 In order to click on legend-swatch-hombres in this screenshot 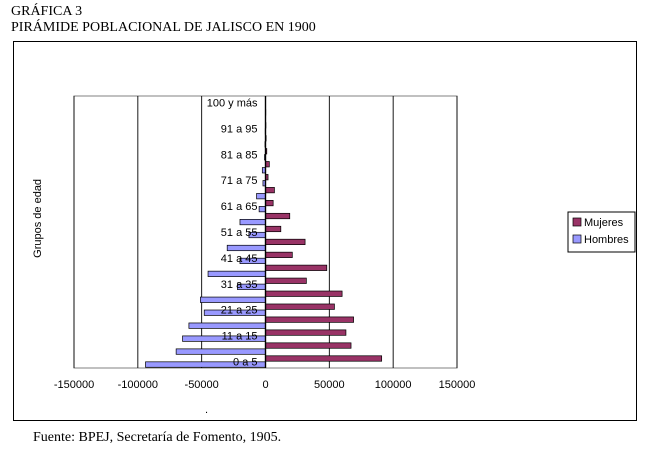, I will do `click(577, 239)`.